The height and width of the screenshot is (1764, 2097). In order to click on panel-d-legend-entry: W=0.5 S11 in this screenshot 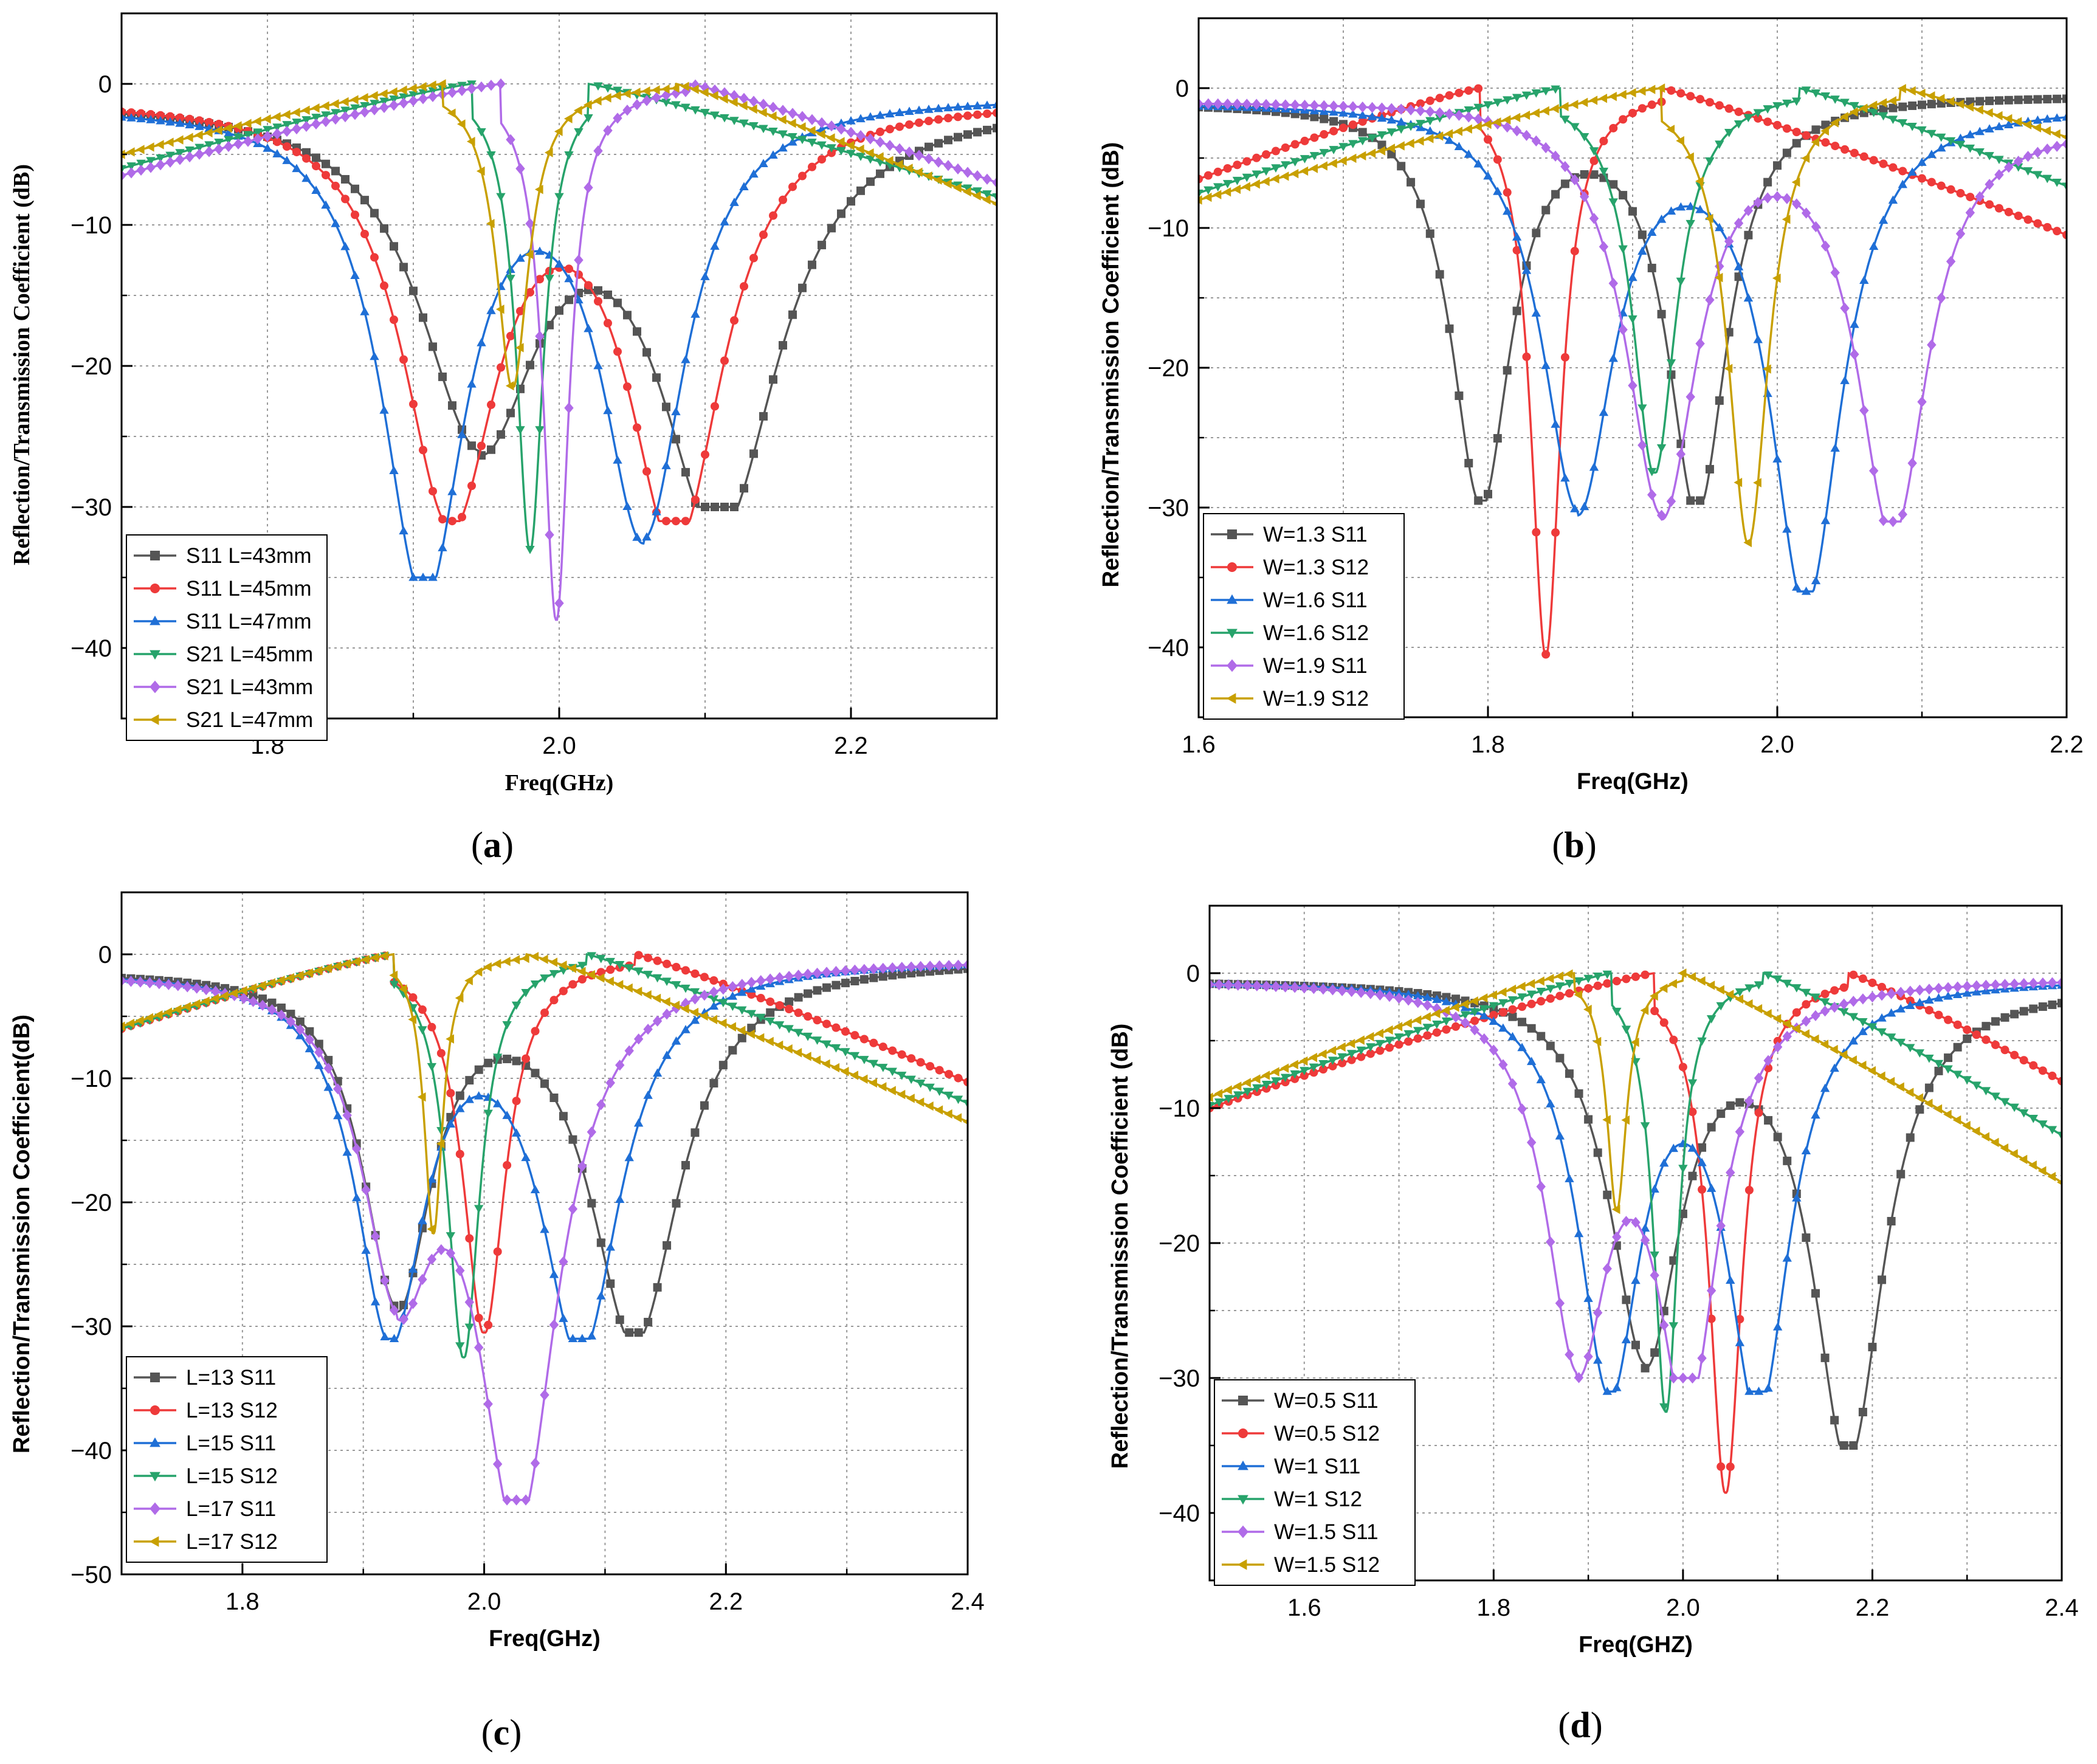, I will do `click(1300, 1401)`.